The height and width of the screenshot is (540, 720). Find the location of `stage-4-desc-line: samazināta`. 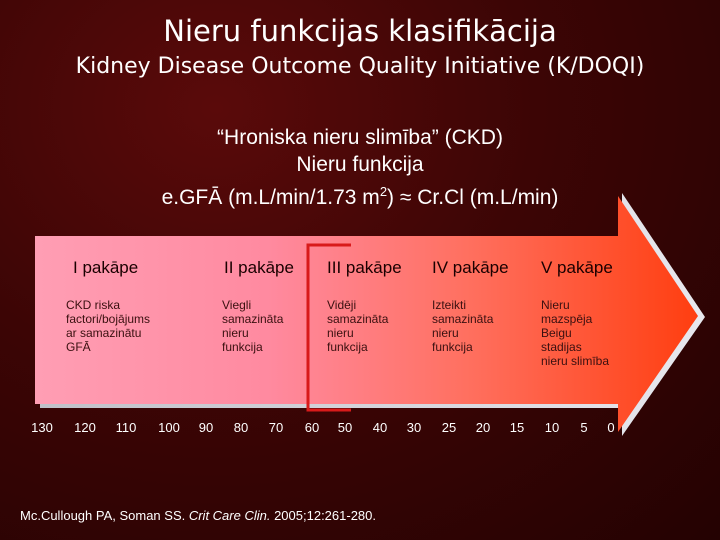

stage-4-desc-line: samazināta is located at coordinates (463, 319).